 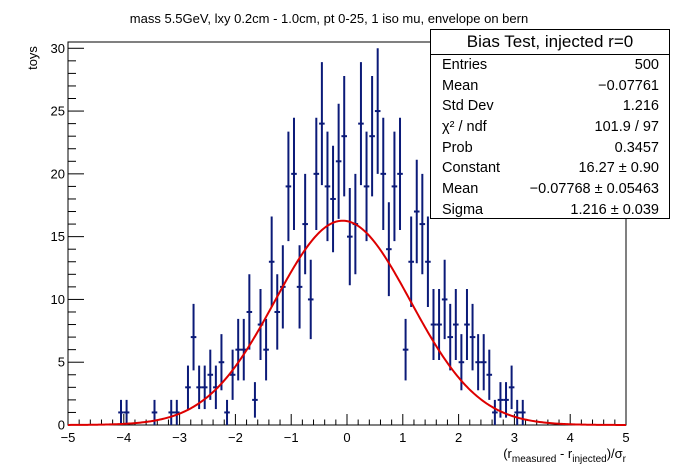 I want to click on y-tick-label: 0, so click(x=61, y=425).